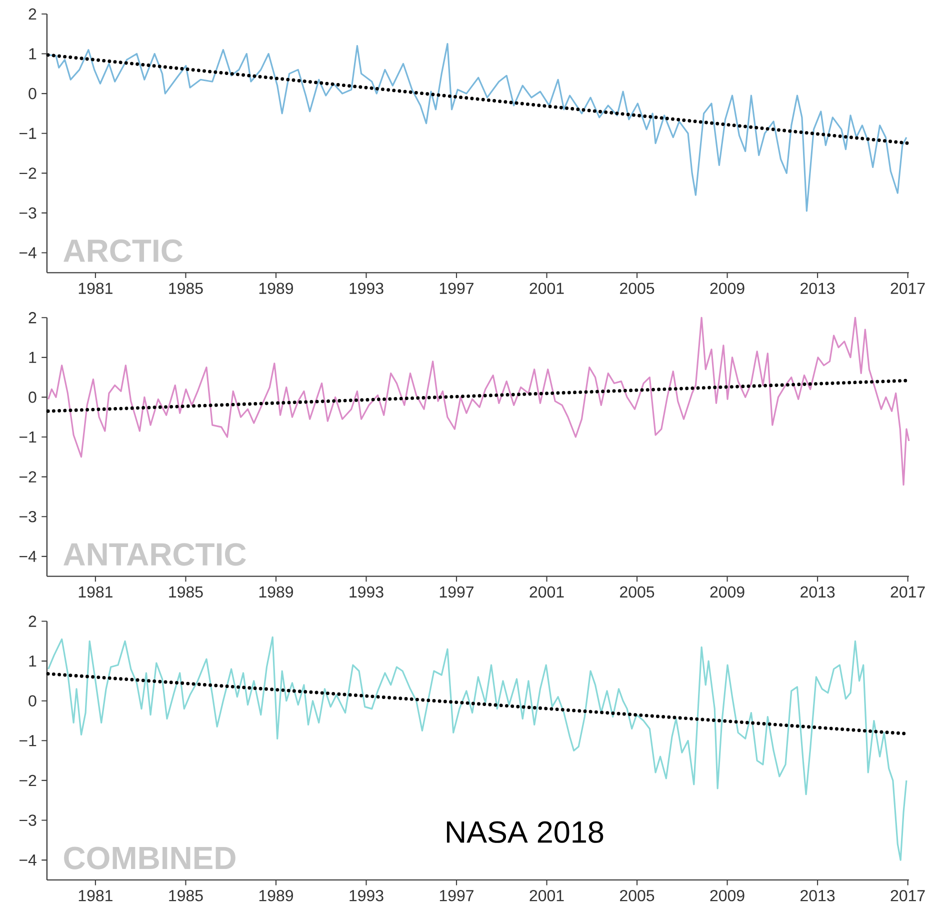 The width and height of the screenshot is (930, 906). I want to click on annotation: NASA 2018, so click(525, 832).